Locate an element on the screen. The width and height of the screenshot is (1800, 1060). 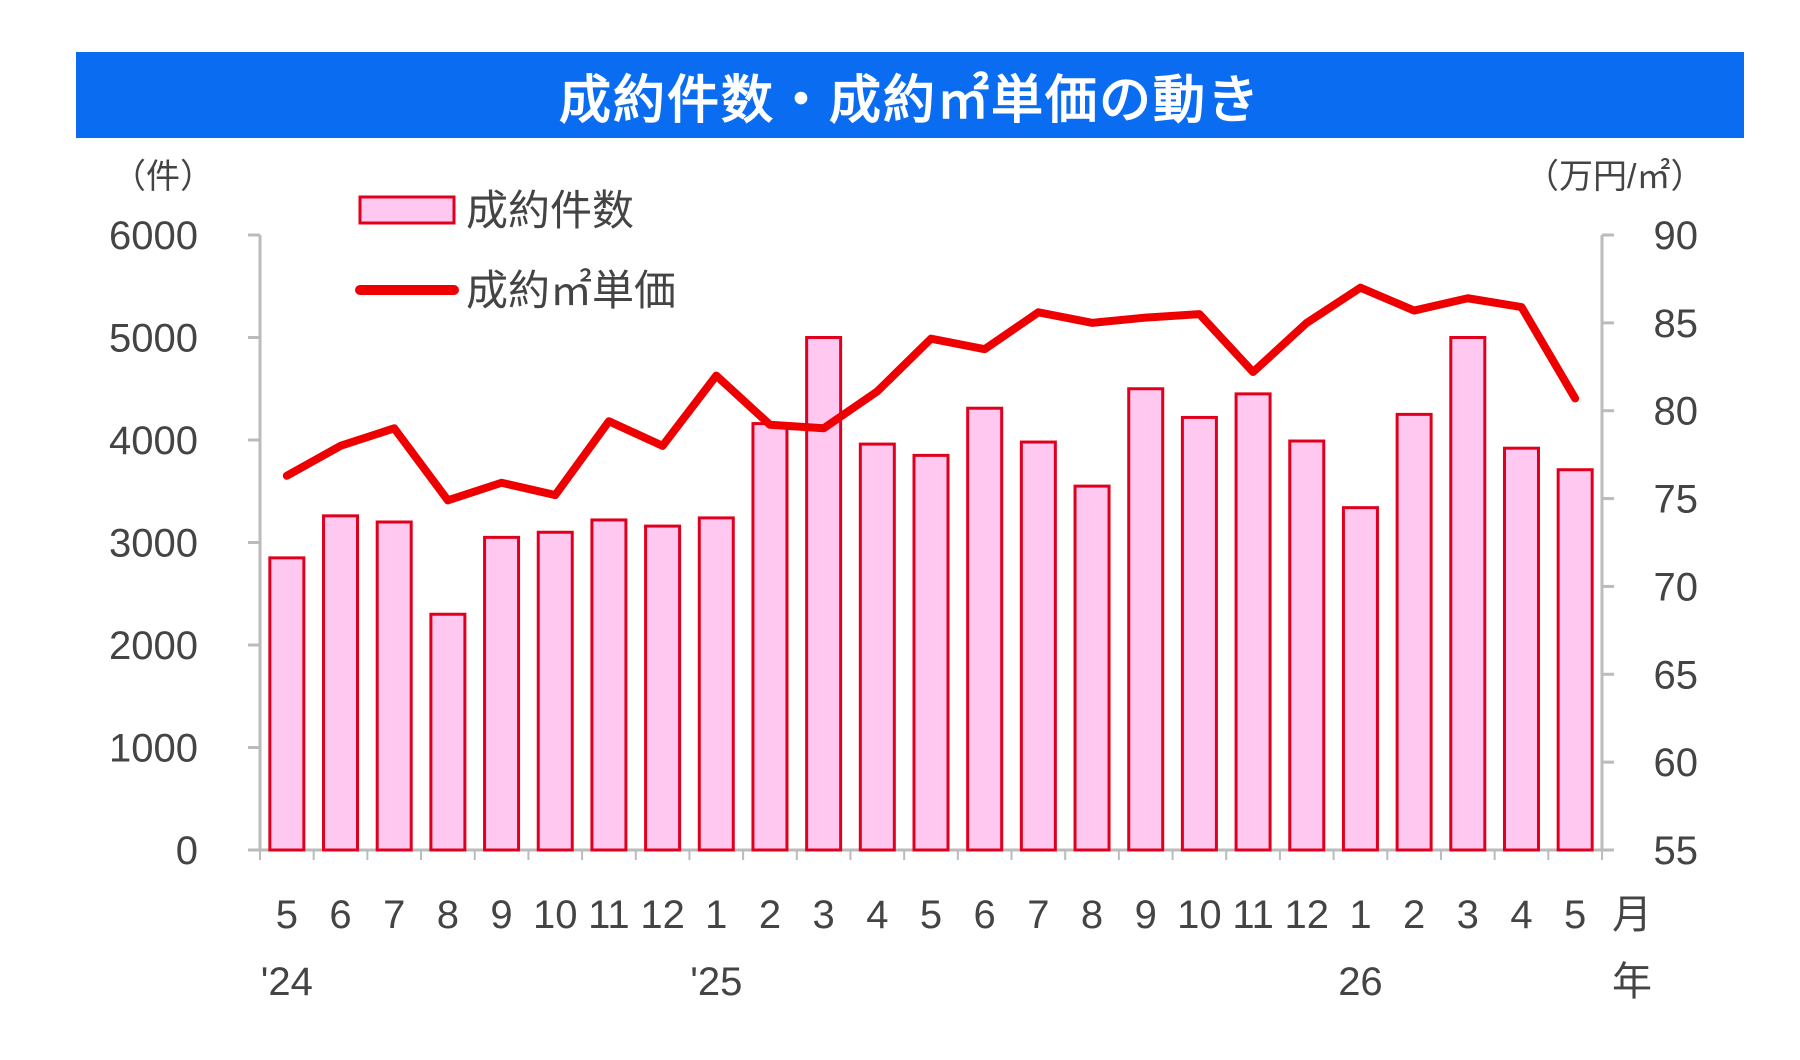
right-tick-label: 85 is located at coordinates (1676, 324).